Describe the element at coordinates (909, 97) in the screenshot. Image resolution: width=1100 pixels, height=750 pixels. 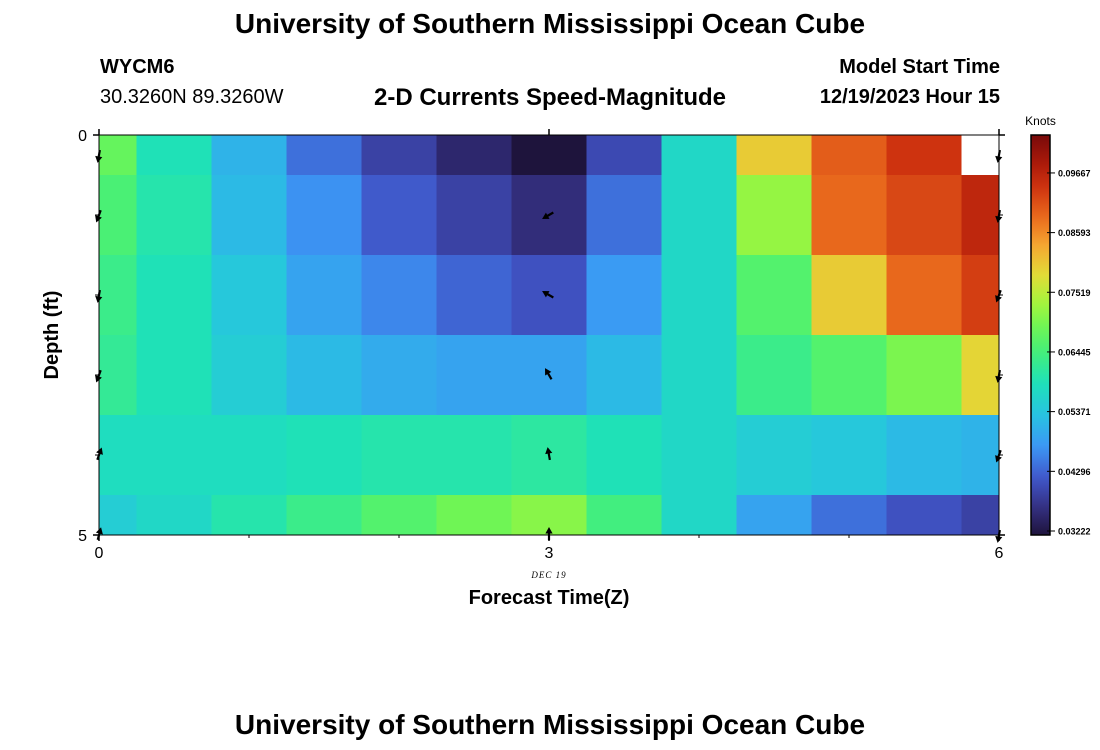
I see `model-start-value: 12/19/2023 Hour 15` at that location.